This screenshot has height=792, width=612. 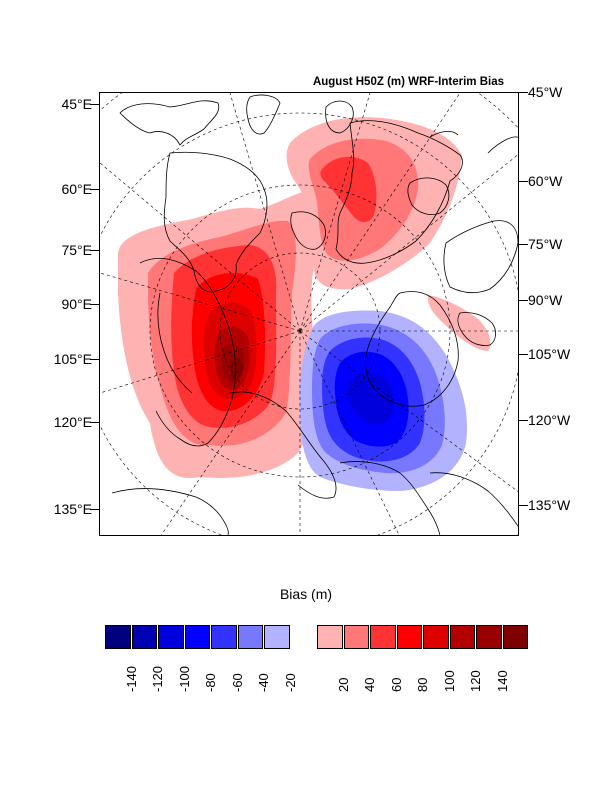 What do you see at coordinates (72, 509) in the screenshot?
I see `left-lat-label: 135°E` at bounding box center [72, 509].